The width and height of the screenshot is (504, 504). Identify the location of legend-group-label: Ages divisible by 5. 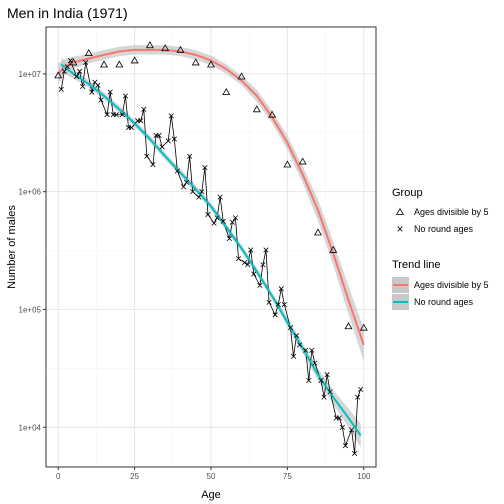
(451, 212).